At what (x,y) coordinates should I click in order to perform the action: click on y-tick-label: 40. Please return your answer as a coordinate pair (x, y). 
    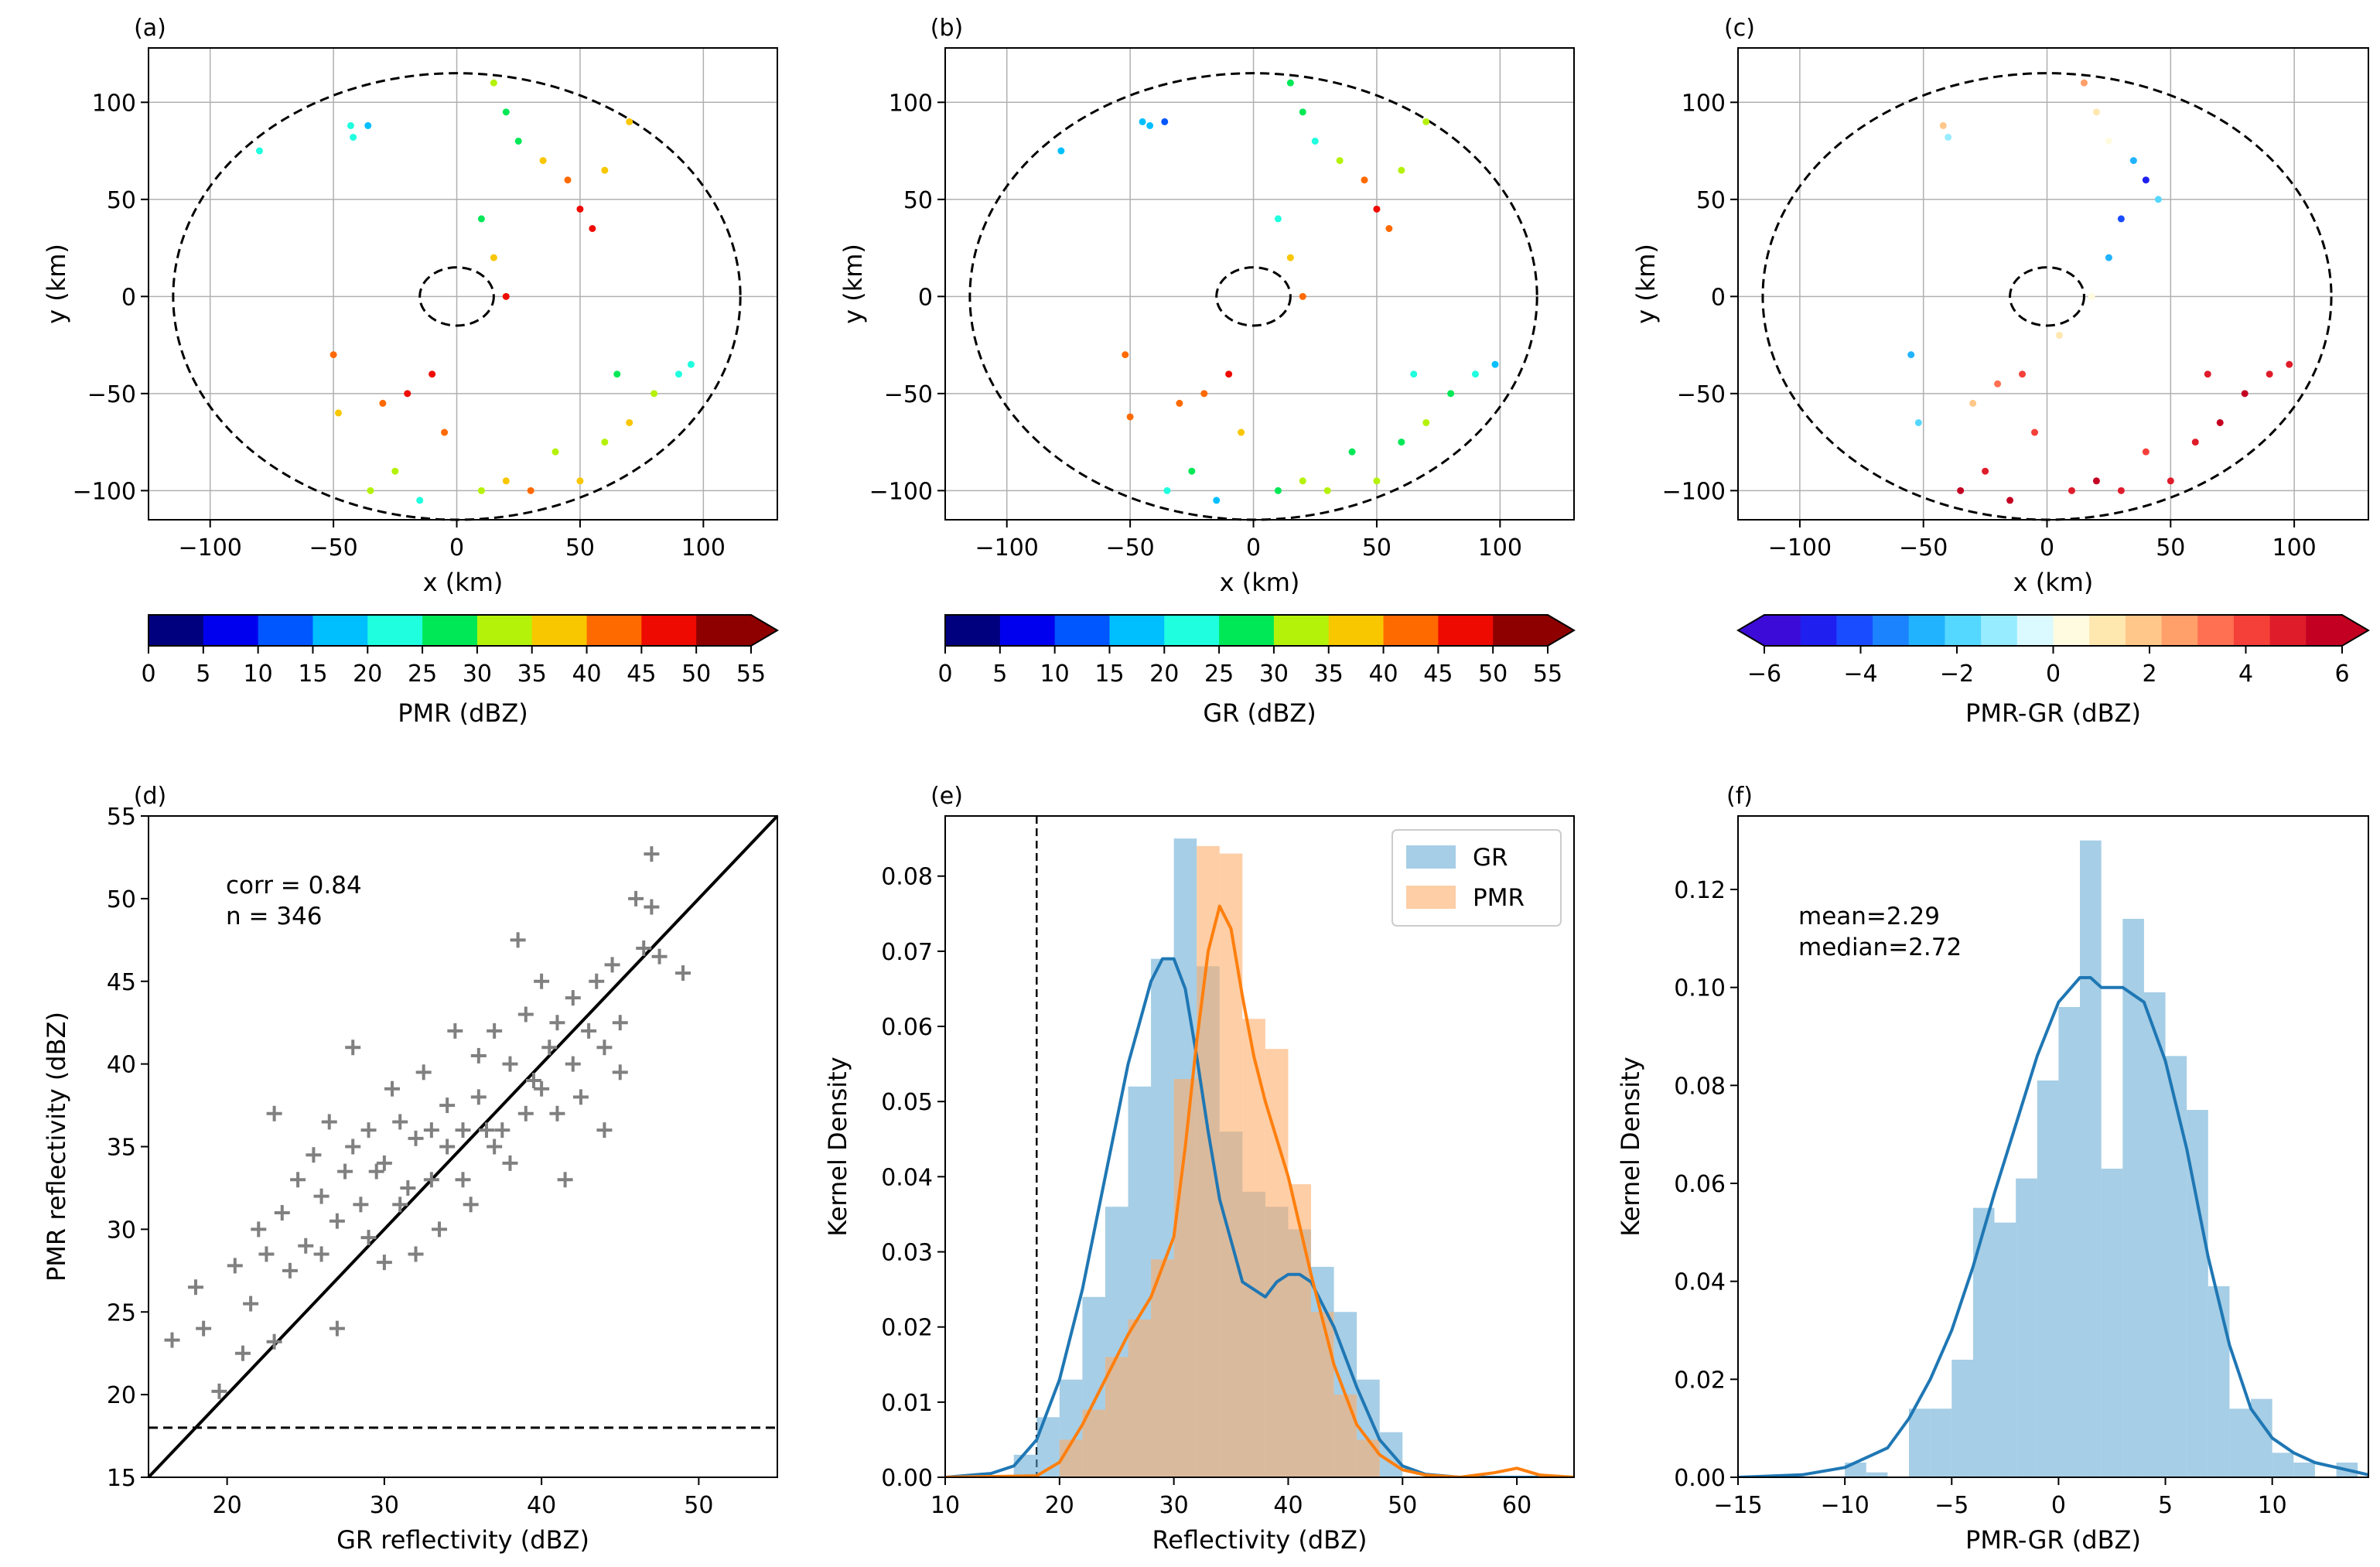
    Looking at the image, I should click on (121, 1065).